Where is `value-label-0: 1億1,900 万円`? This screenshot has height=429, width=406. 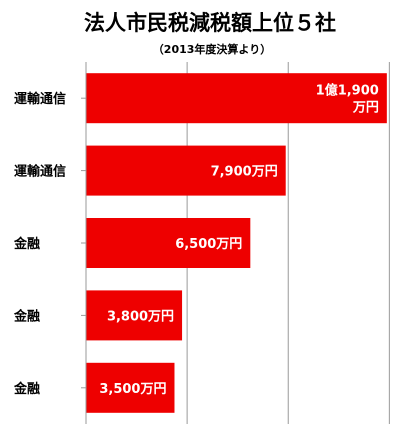
value-label-0: 1億1,900 万円 is located at coordinates (347, 99).